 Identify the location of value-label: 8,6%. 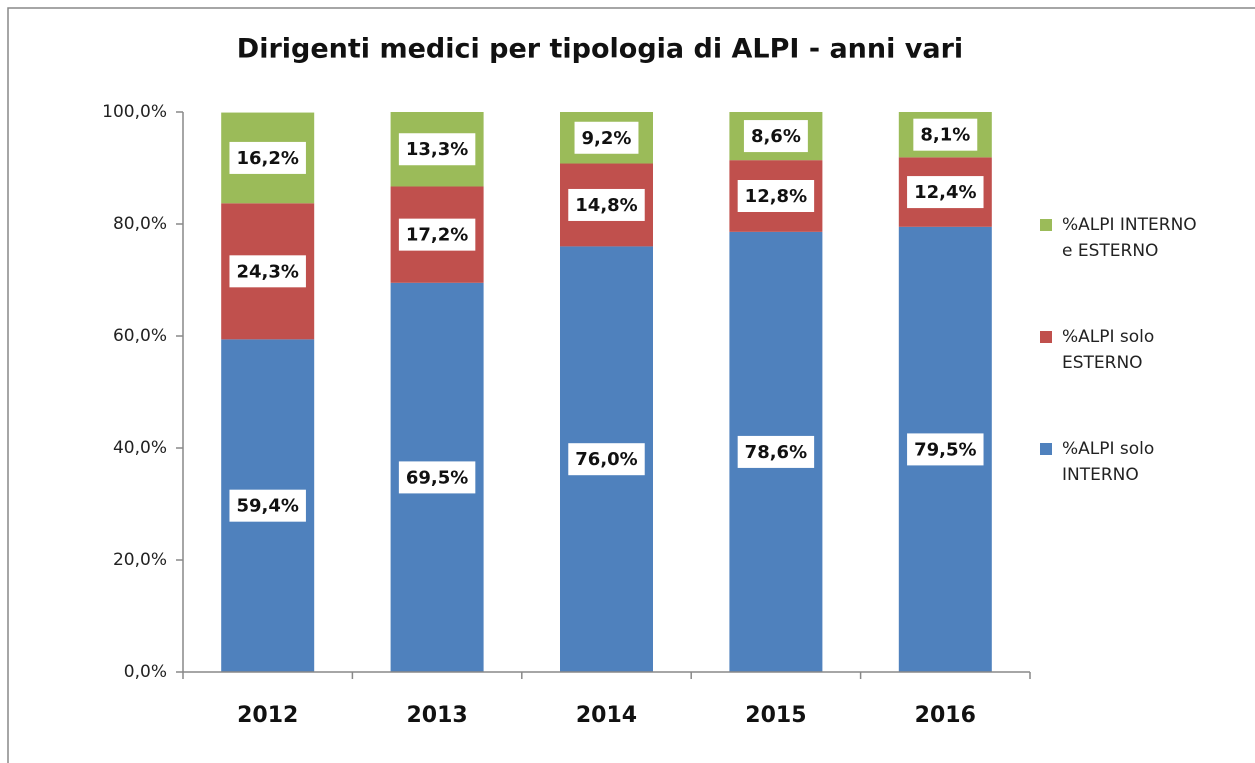
(776, 136).